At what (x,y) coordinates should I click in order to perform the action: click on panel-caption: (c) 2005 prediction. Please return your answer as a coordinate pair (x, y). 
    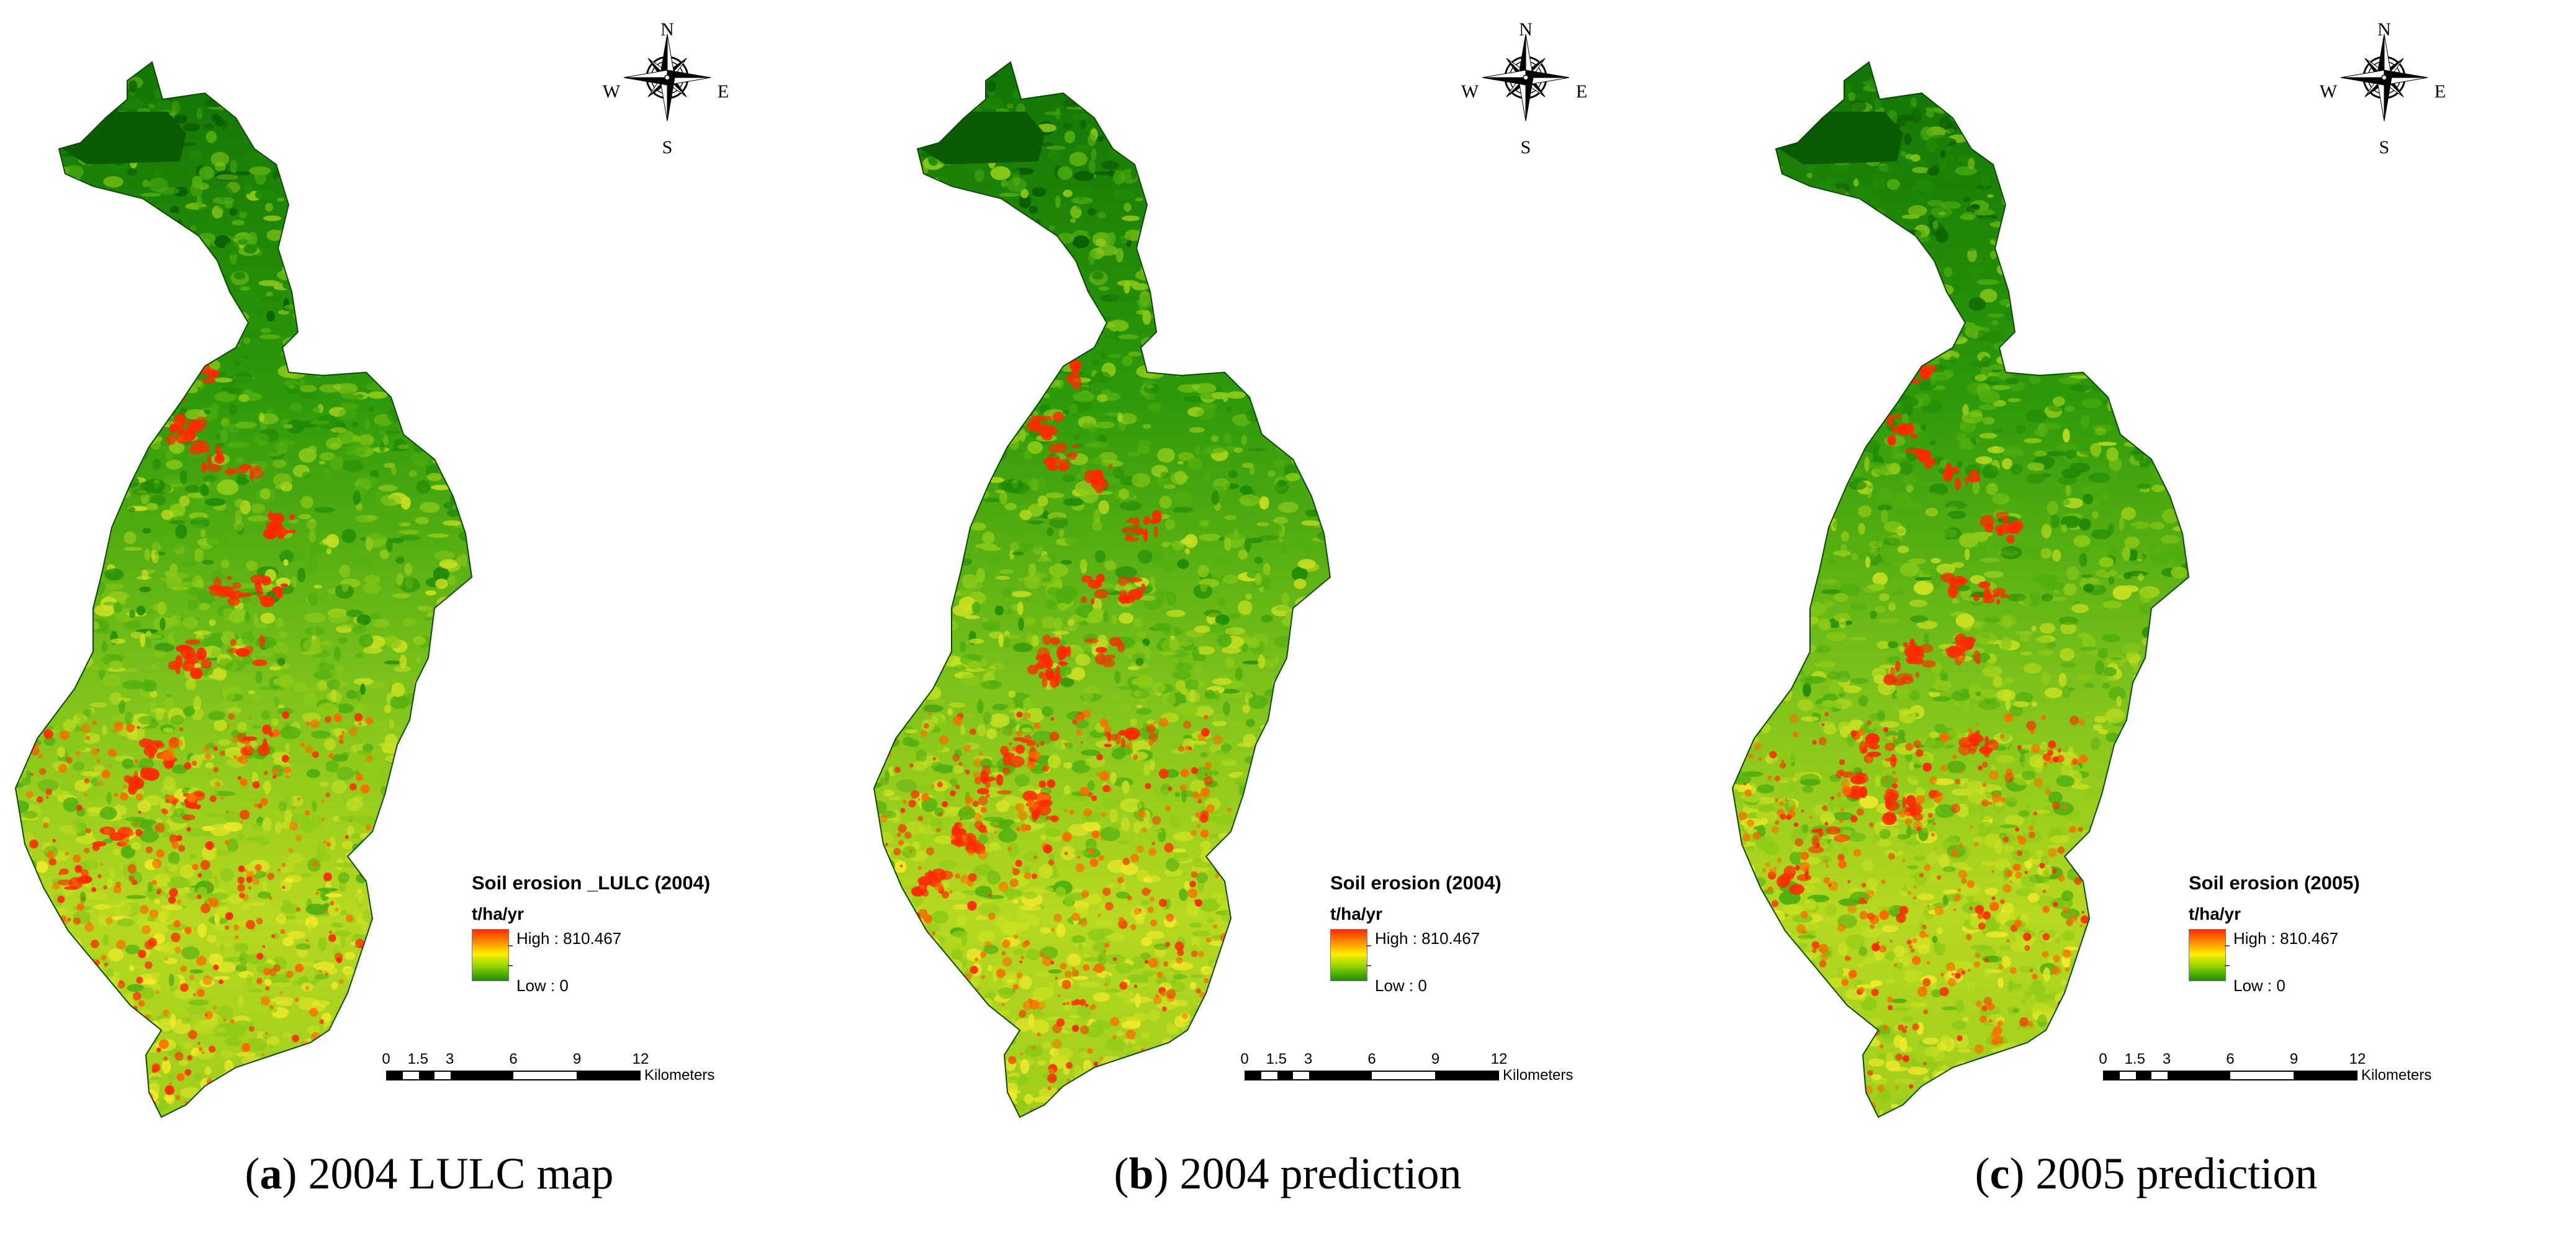
    Looking at the image, I should click on (2146, 1174).